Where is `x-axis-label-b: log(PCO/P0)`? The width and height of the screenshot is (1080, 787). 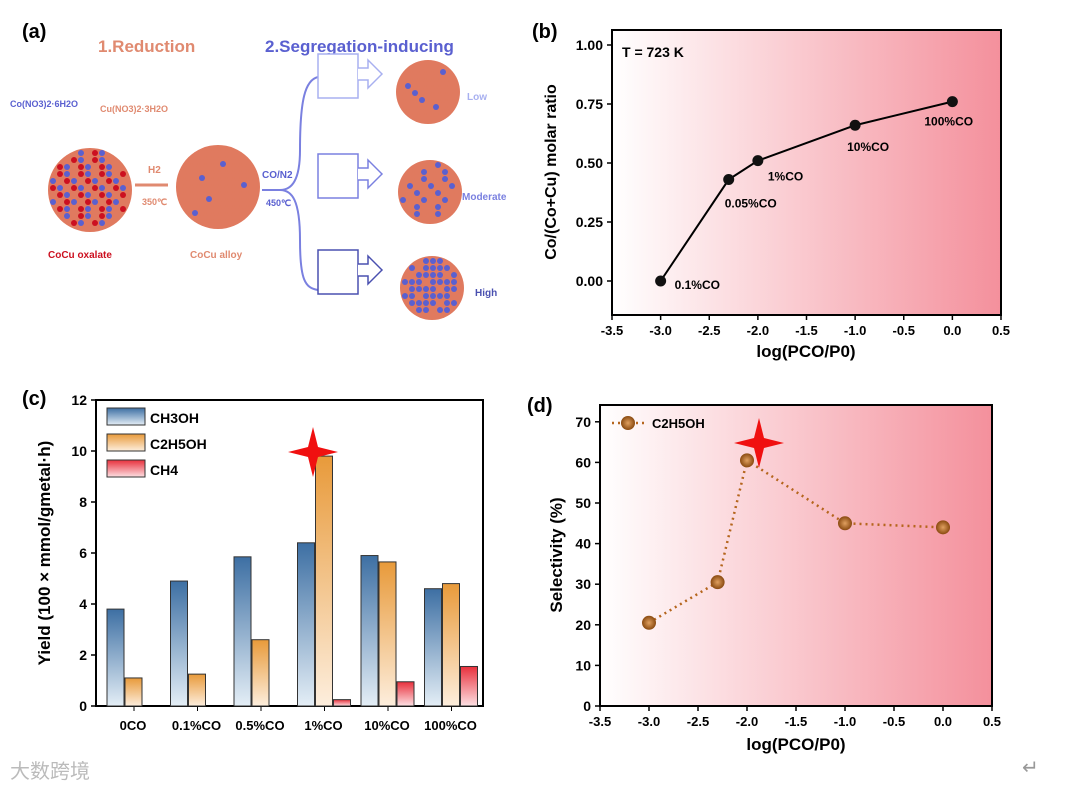 x-axis-label-b: log(PCO/P0) is located at coordinates (805, 351).